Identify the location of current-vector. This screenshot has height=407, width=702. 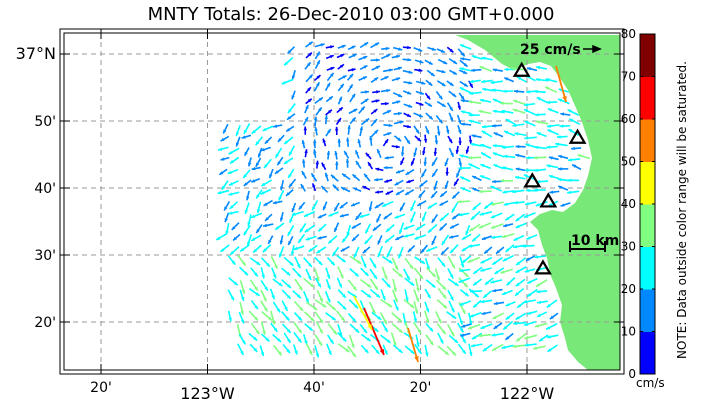
(374, 331).